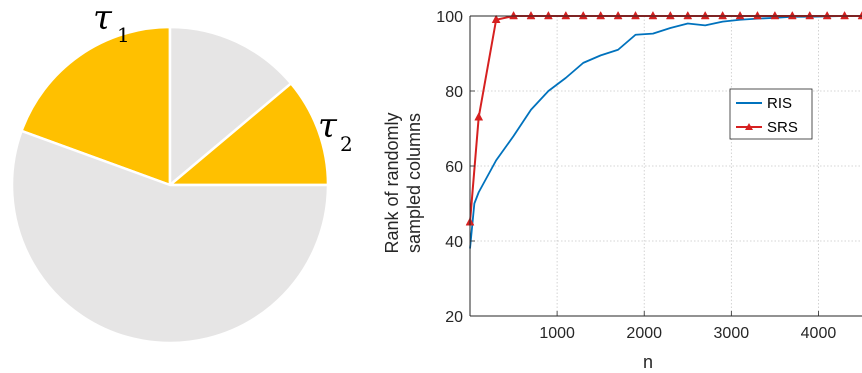 The width and height of the screenshot is (862, 373). I want to click on legend-box, so click(771, 114).